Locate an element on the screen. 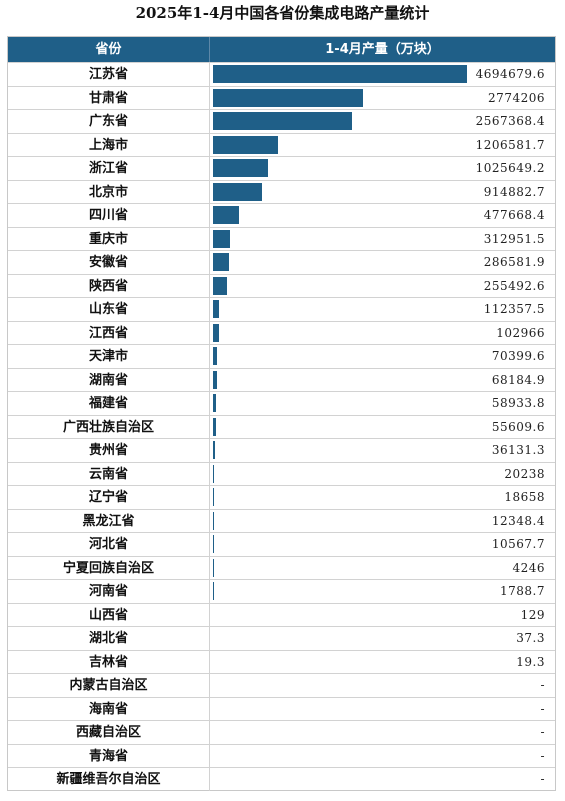  value-cell: 68184.9 is located at coordinates (382, 380).